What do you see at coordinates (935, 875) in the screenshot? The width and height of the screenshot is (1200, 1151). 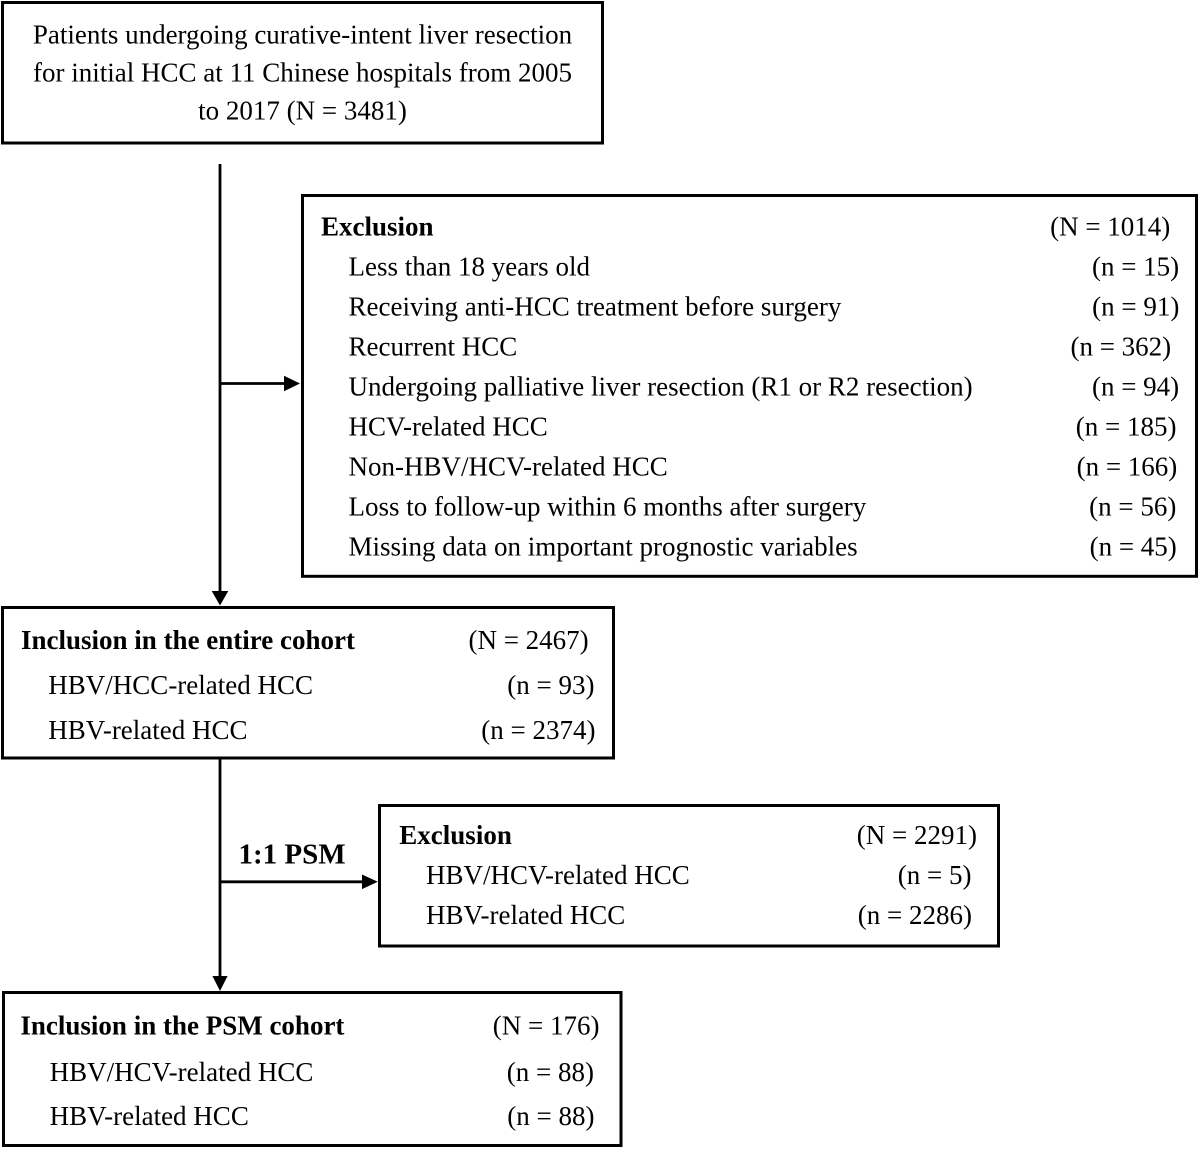 I see `svg-text: (n = 5)` at bounding box center [935, 875].